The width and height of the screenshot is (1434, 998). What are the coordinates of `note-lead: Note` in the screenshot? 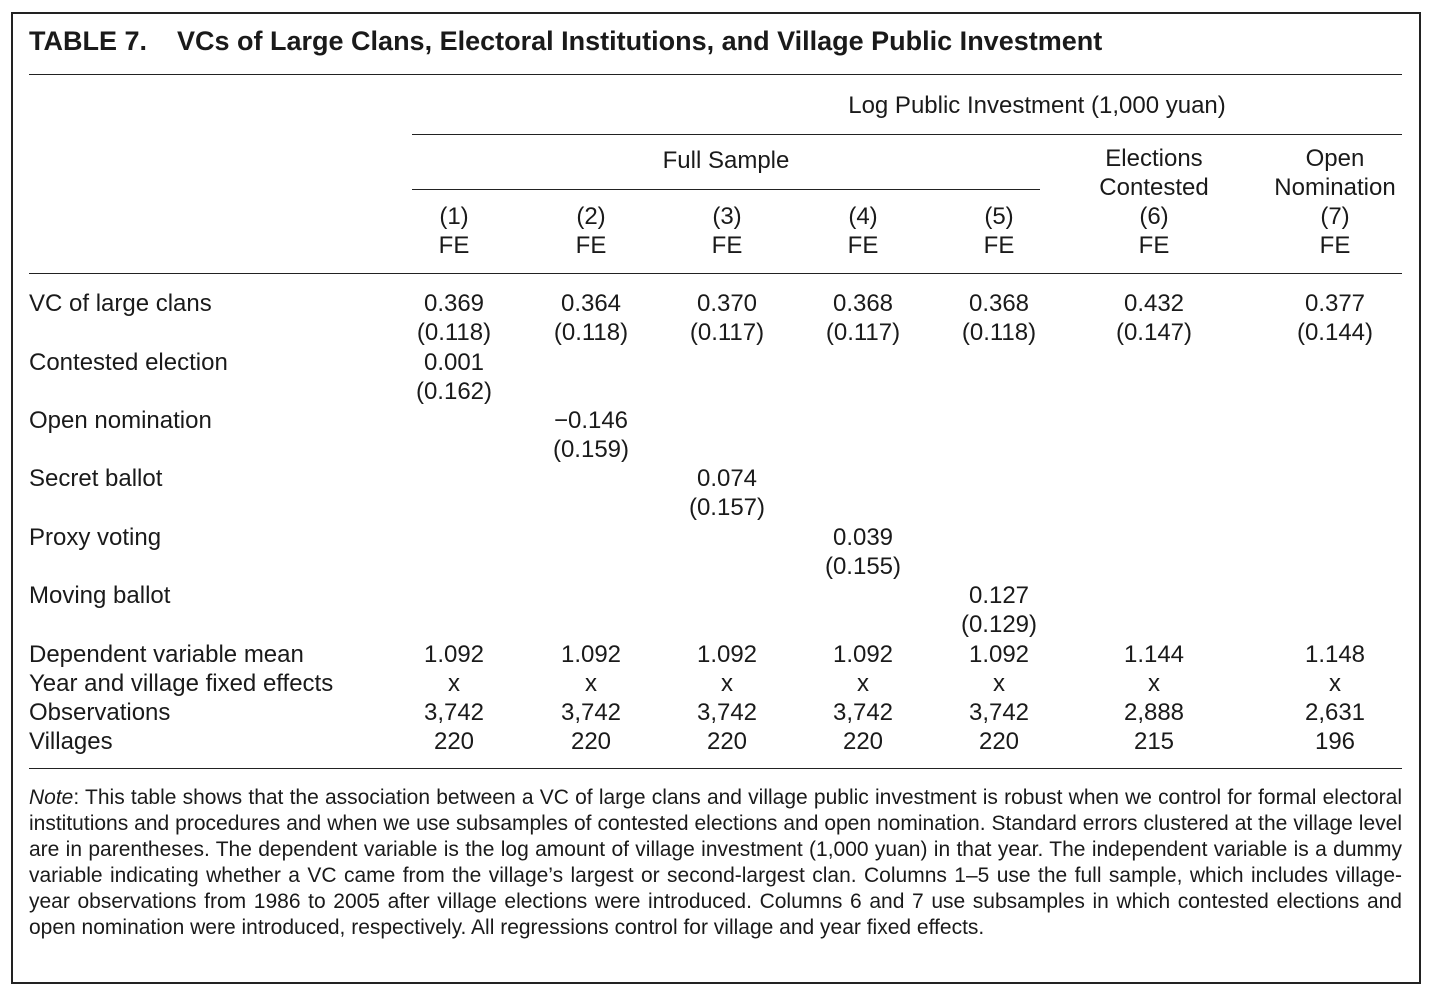 It's located at (51, 797).